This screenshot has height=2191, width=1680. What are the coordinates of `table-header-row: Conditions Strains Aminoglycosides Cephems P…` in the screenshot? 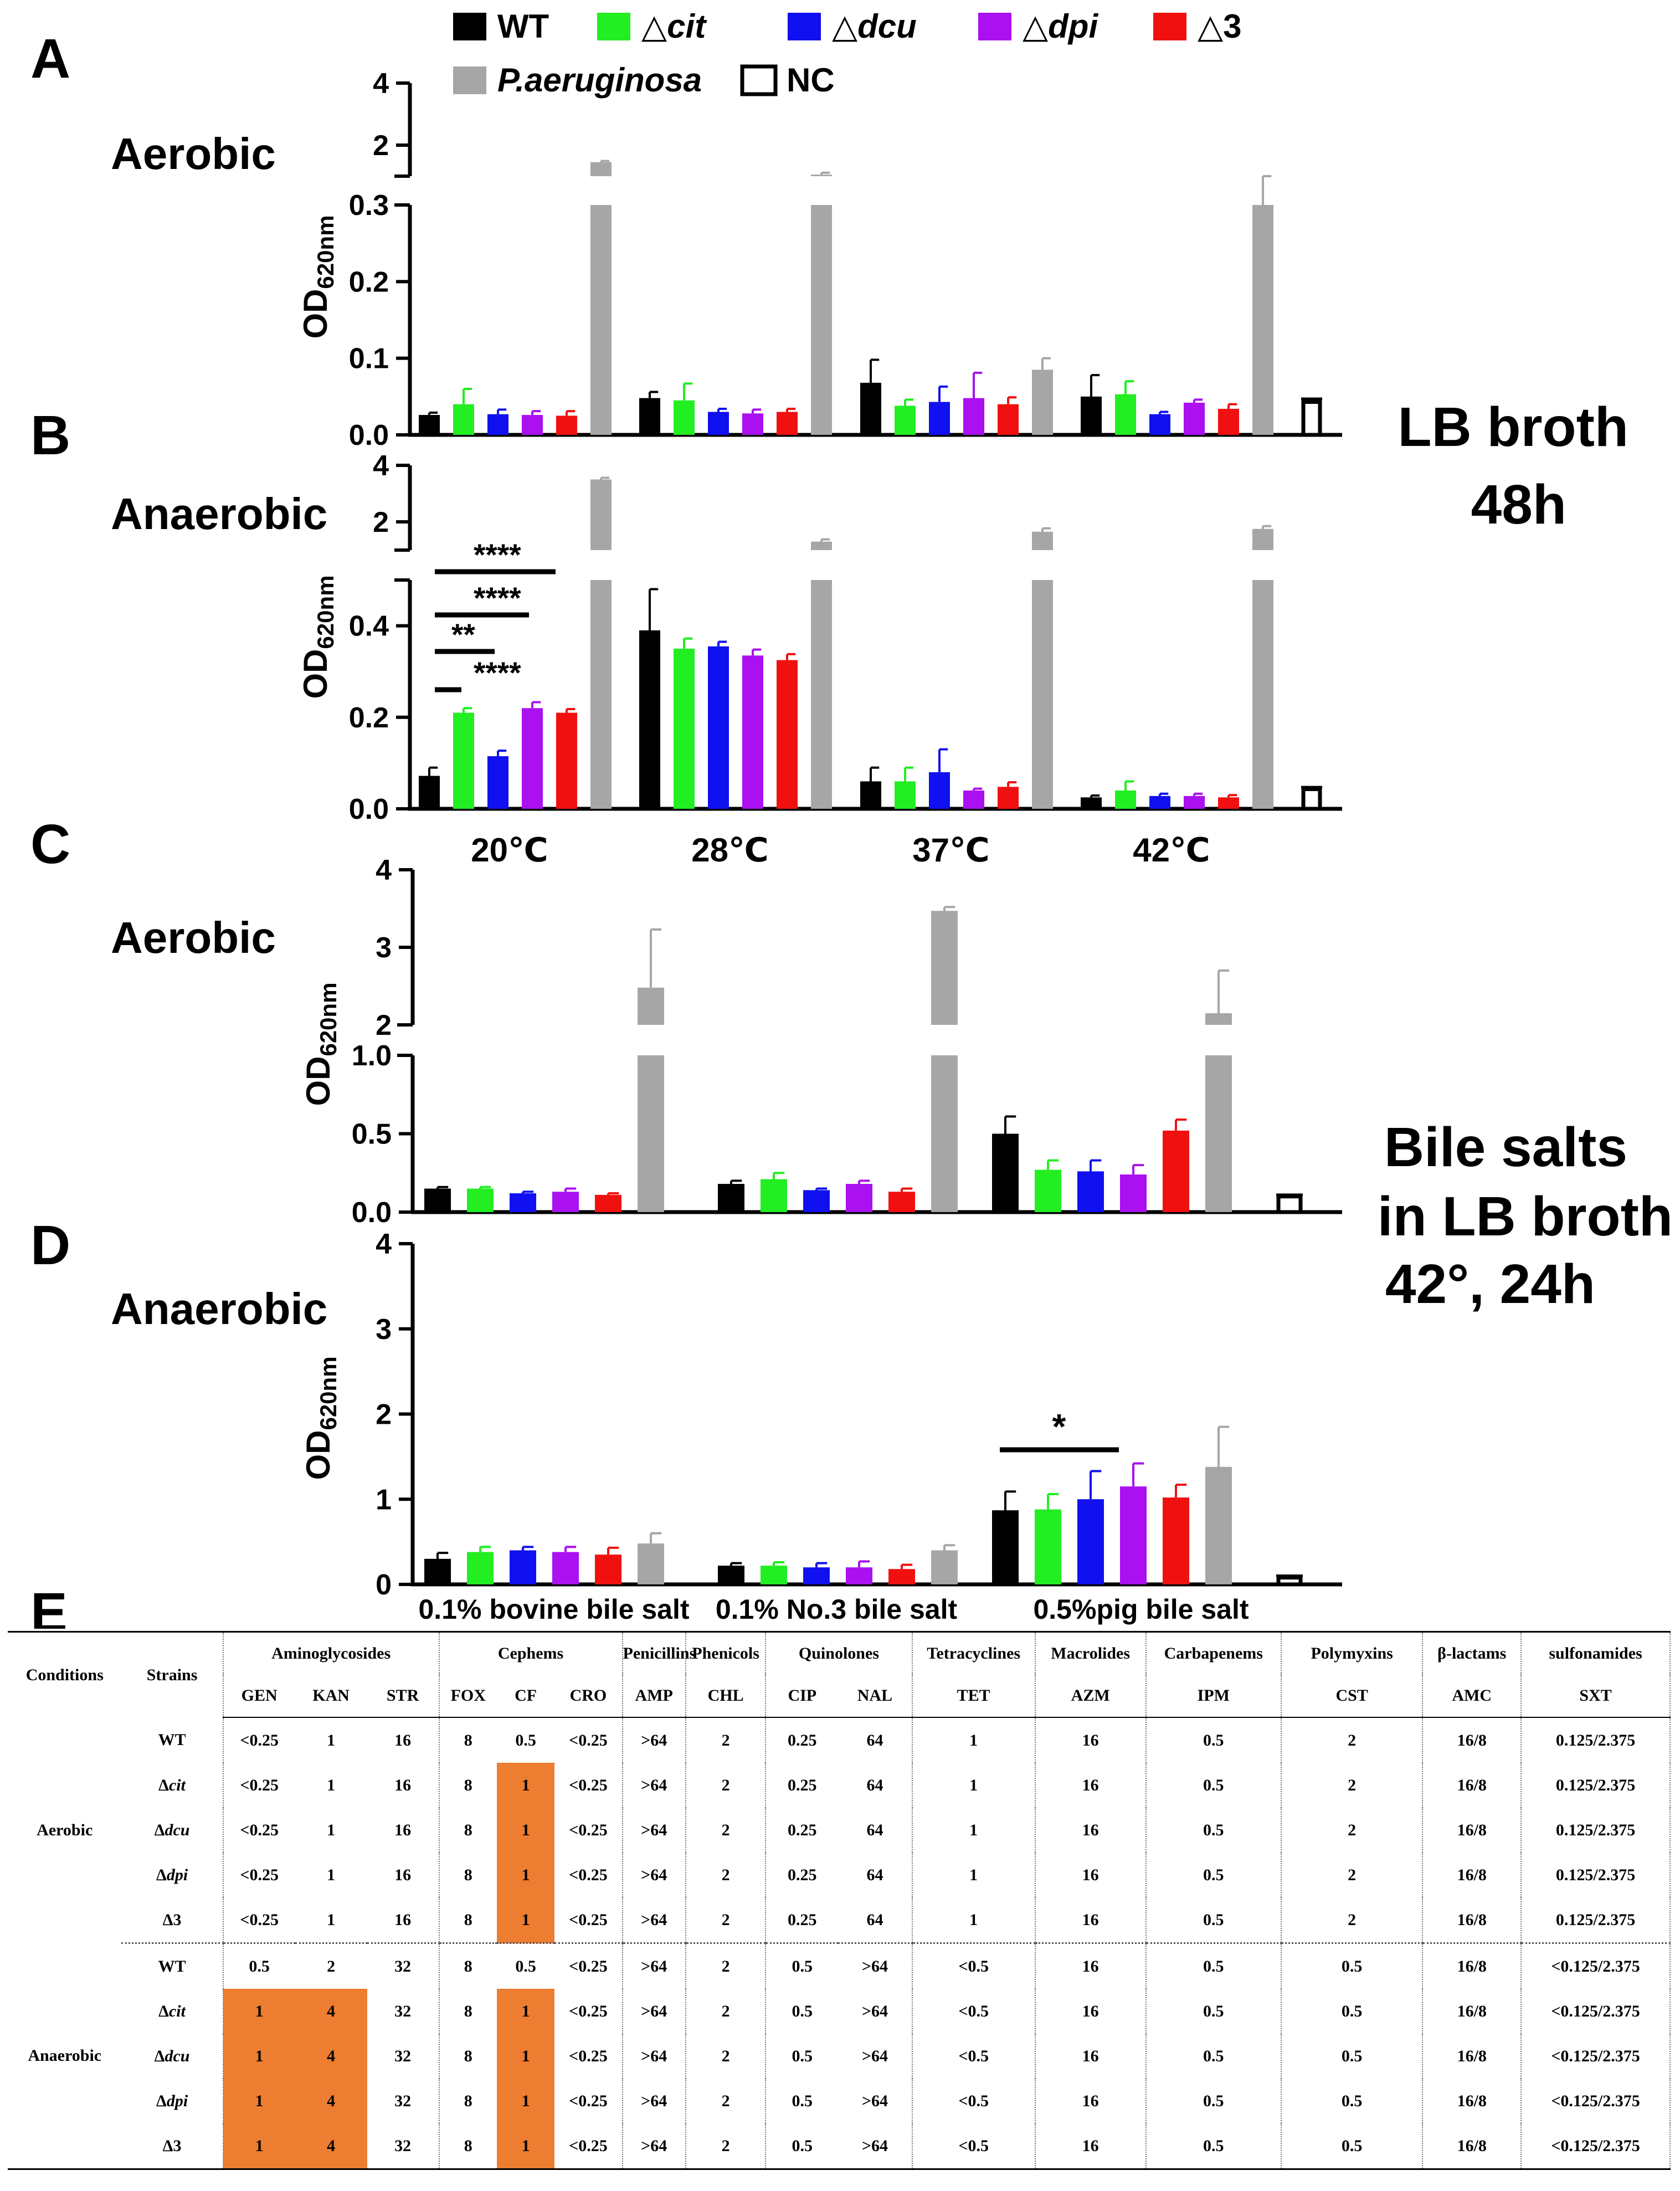 It's located at (839, 1674).